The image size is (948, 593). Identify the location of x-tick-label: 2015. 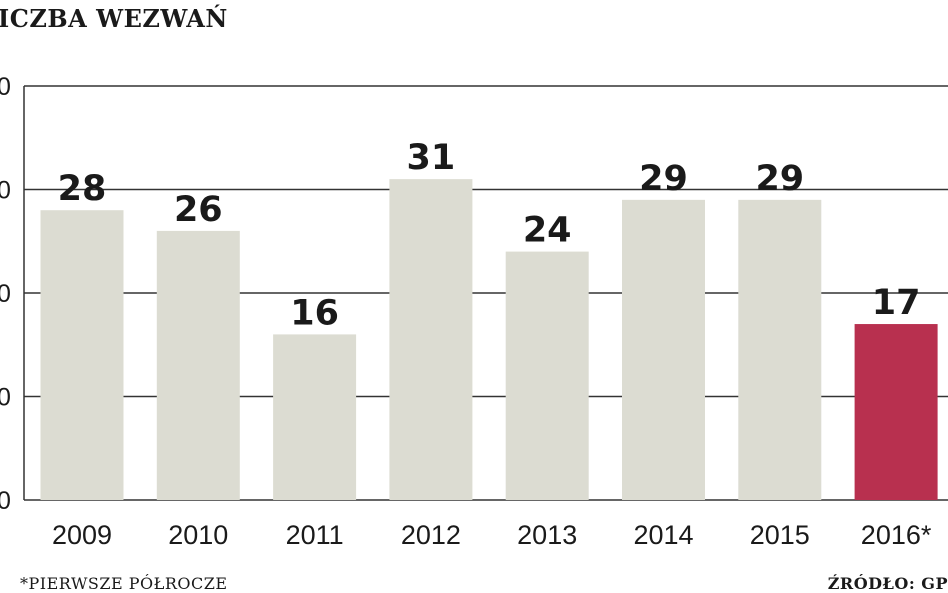
(780, 535).